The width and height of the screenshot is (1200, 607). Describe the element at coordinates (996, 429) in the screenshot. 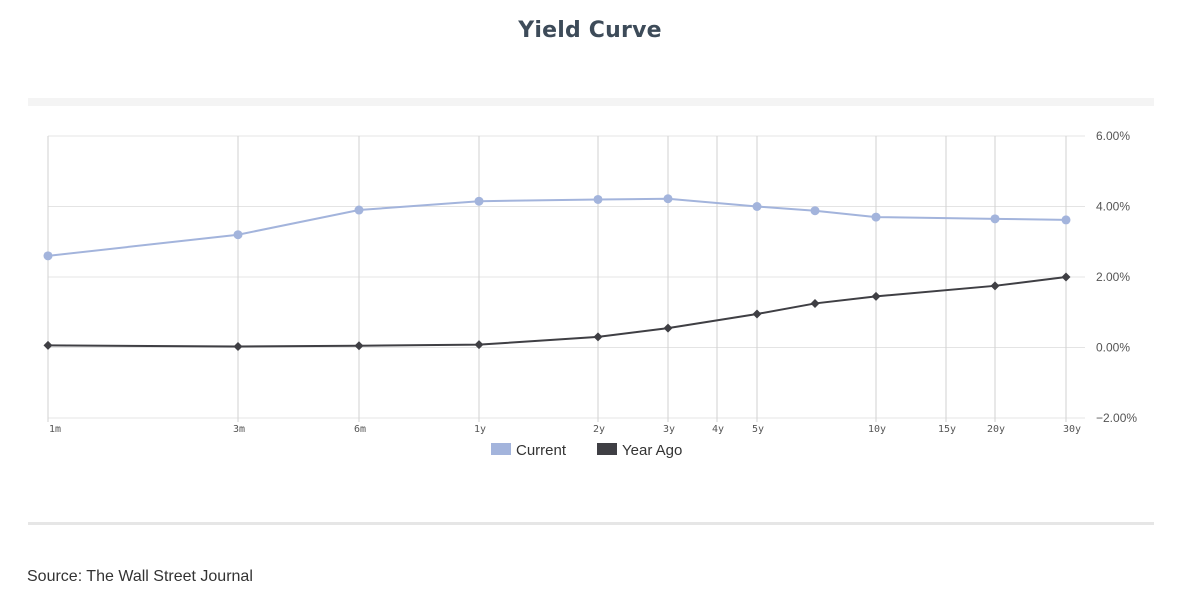

I see `x-tick-label: 20y` at that location.